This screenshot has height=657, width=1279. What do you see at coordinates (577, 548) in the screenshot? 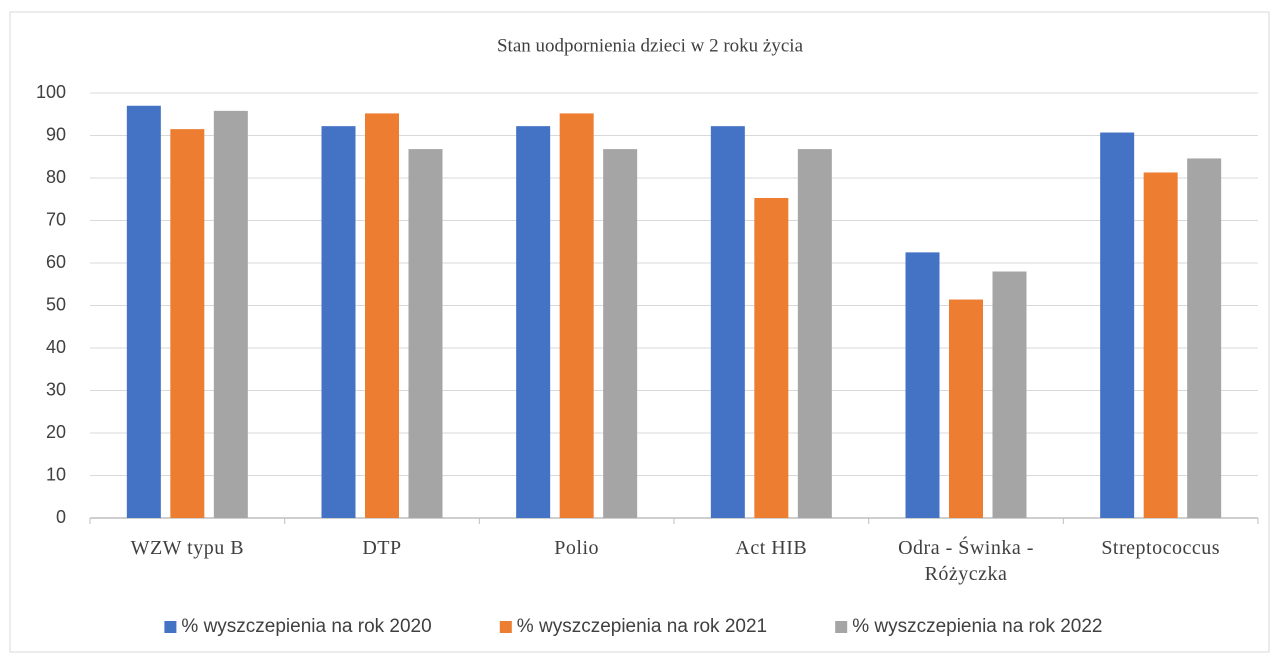
I see `x-tick-label: Polio` at bounding box center [577, 548].